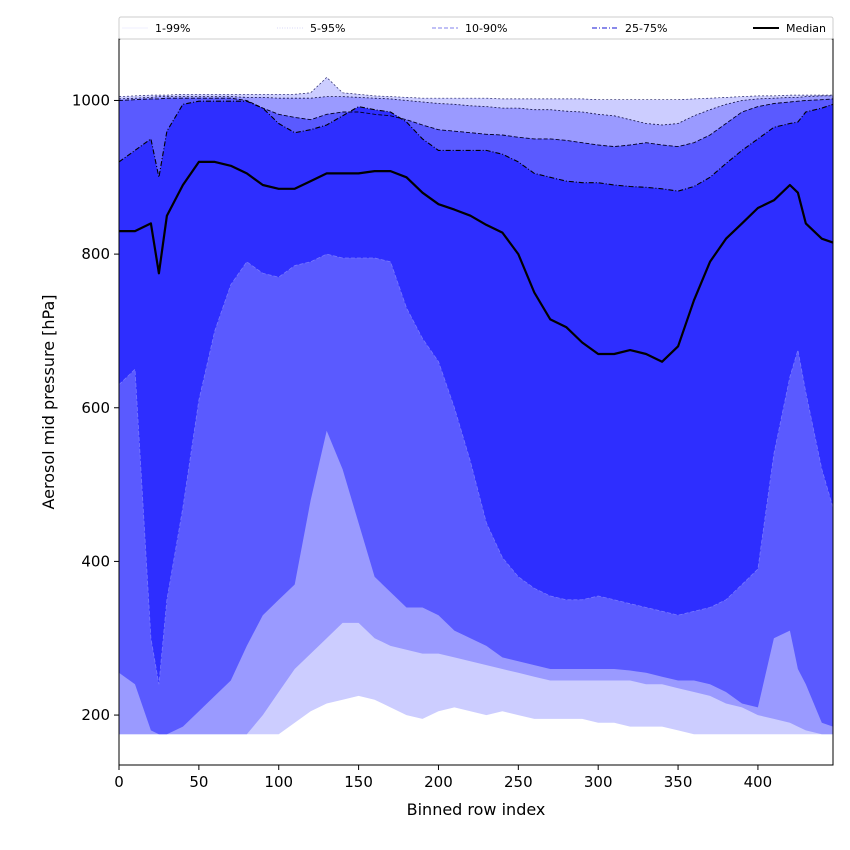 The image size is (850, 850). Describe the element at coordinates (678, 782) in the screenshot. I see `x-tick-label: 350` at that location.